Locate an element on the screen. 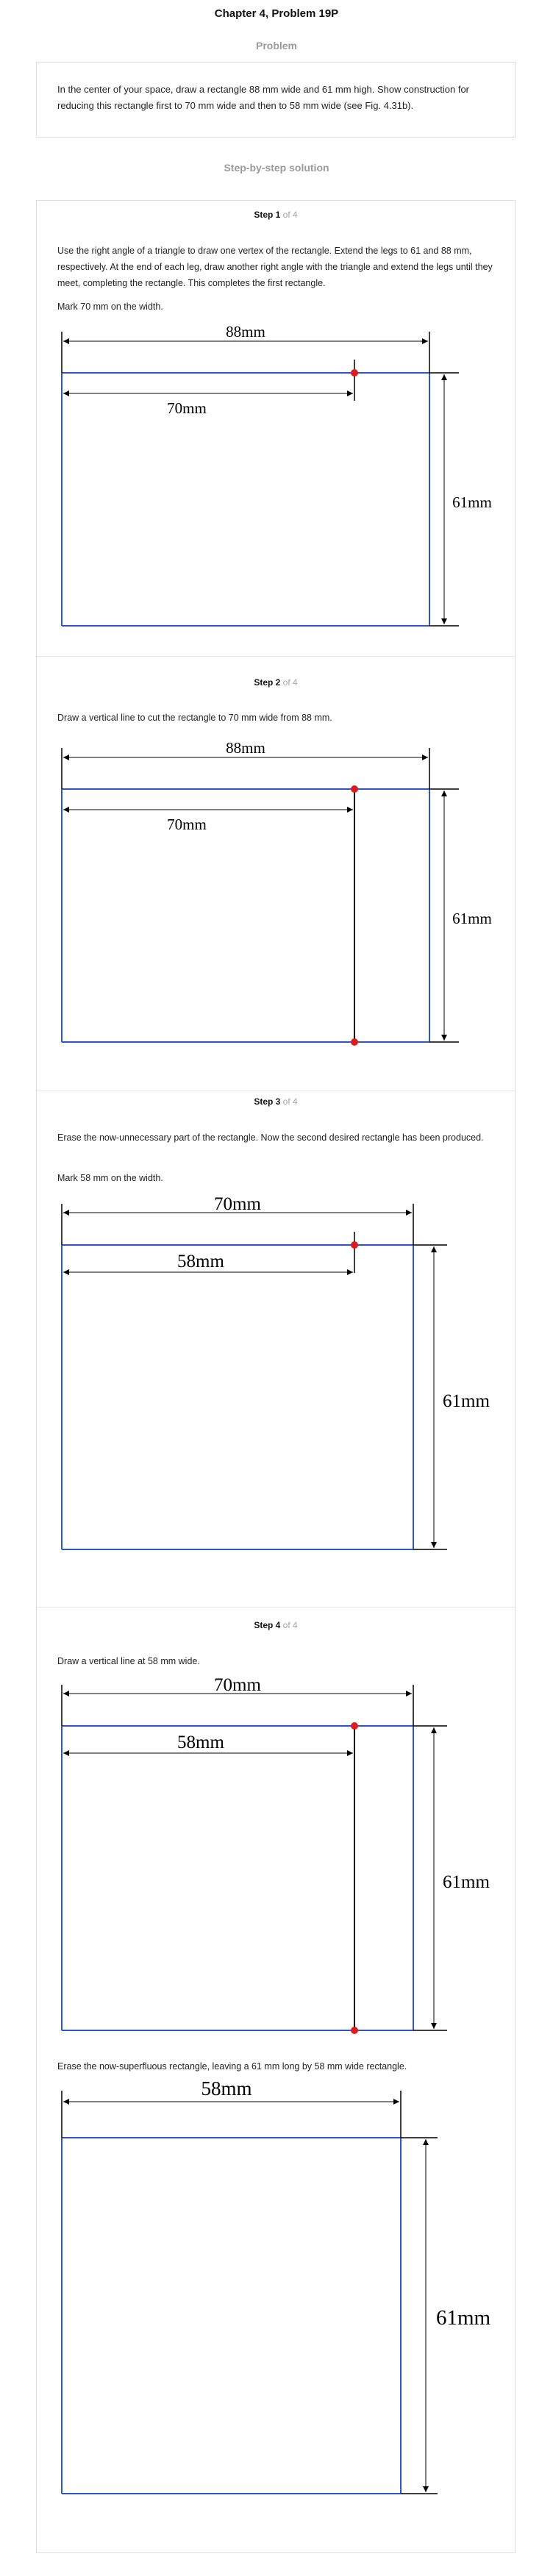 This screenshot has width=553, height=2576. step-4-text: Draw a vertical line at 58 mm wide. is located at coordinates (128, 1661).